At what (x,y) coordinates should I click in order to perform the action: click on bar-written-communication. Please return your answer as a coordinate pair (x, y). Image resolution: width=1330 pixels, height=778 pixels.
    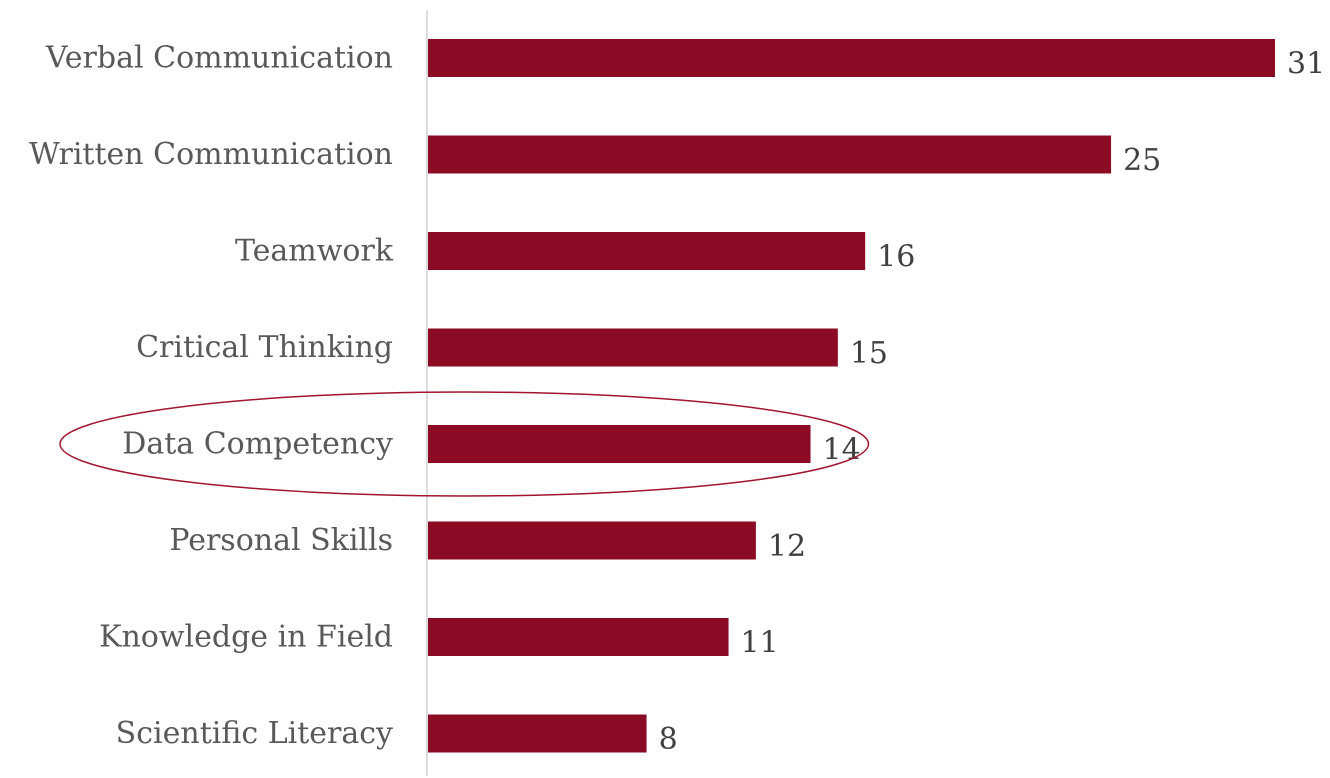
    Looking at the image, I should click on (770, 154).